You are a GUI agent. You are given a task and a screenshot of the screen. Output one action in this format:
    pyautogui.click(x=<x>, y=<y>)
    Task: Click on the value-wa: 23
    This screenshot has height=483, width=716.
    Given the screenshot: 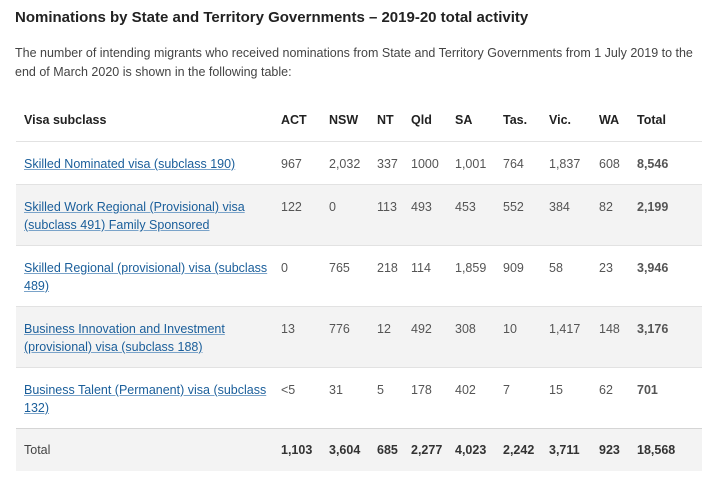 What is the action you would take?
    pyautogui.click(x=618, y=276)
    